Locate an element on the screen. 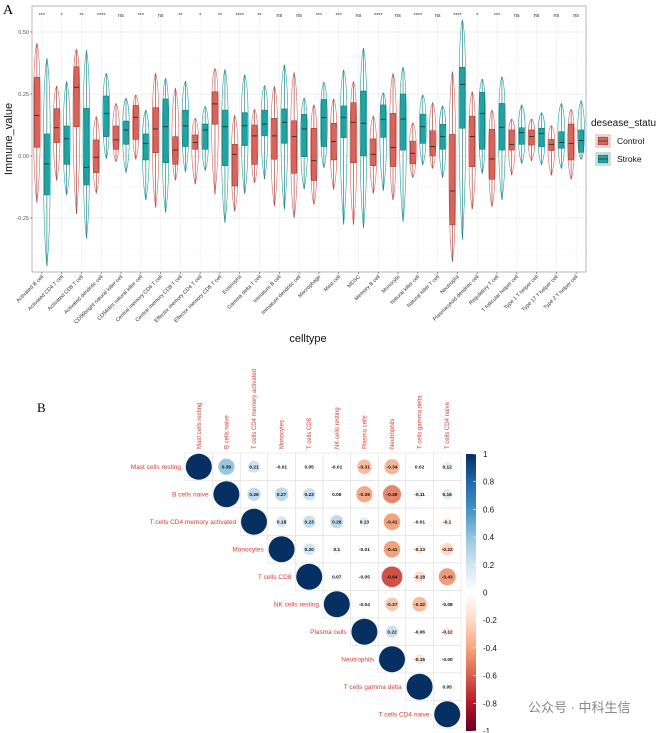  corr-value: 0.26 is located at coordinates (254, 495).